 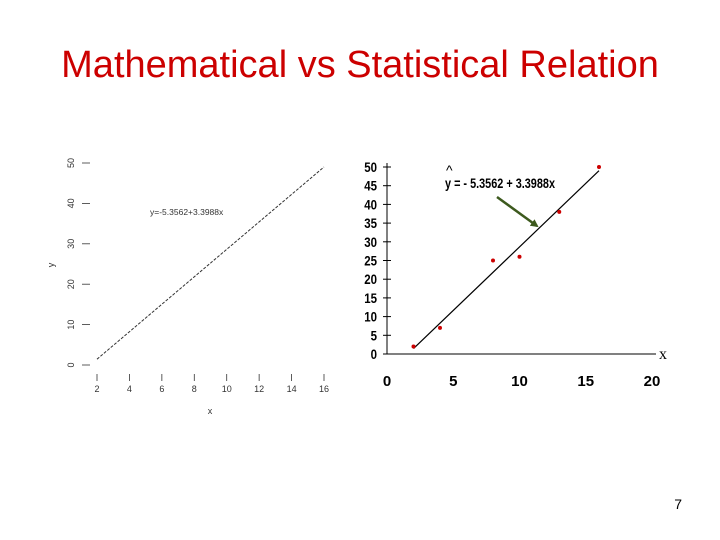 What do you see at coordinates (194, 389) in the screenshot?
I see `left-x-tick-label: 8` at bounding box center [194, 389].